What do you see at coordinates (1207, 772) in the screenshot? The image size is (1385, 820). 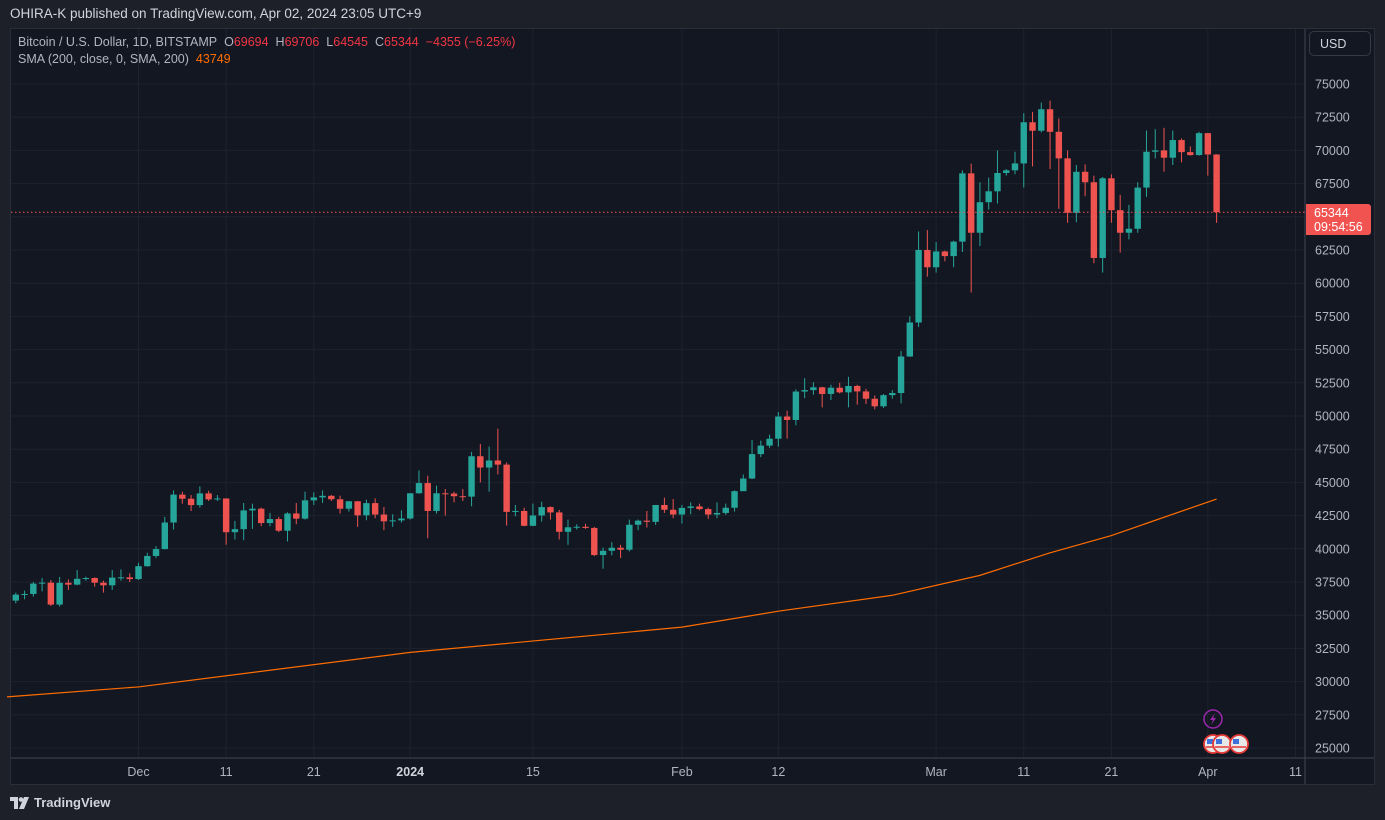 I see `time-tick-label: Apr` at bounding box center [1207, 772].